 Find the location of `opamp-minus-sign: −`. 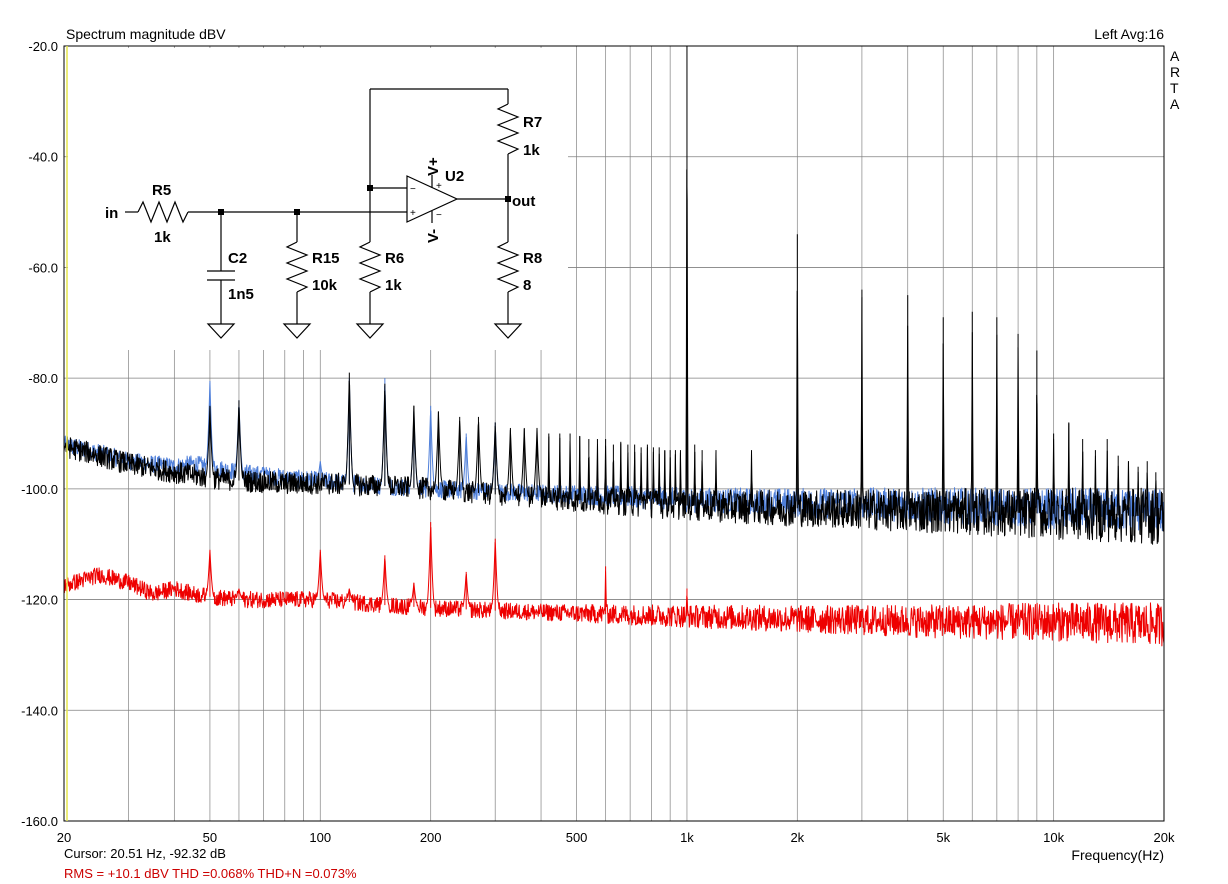

opamp-minus-sign: − is located at coordinates (413, 189).